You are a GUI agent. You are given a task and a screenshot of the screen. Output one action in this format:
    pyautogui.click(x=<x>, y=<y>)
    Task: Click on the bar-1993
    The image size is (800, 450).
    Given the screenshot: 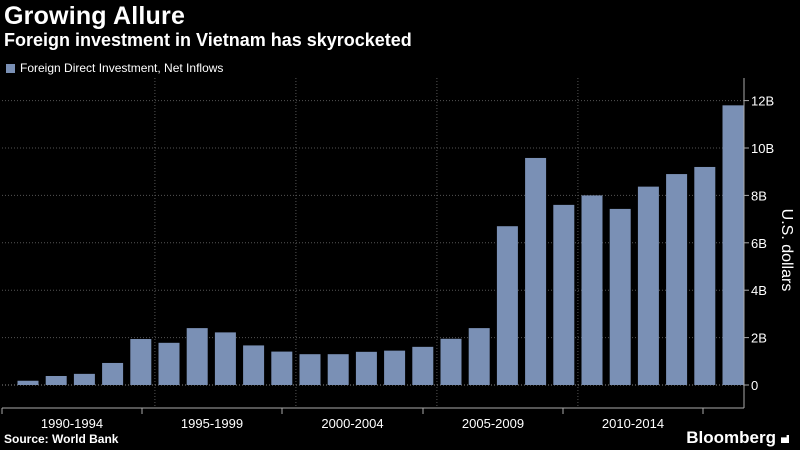 What is the action you would take?
    pyautogui.click(x=113, y=373)
    